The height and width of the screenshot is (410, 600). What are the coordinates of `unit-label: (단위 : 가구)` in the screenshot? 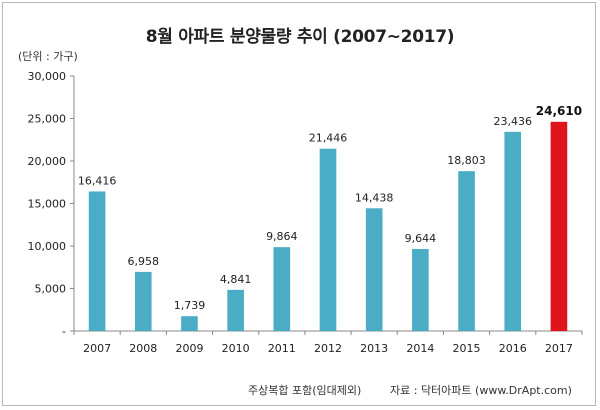 It's located at (48, 56).